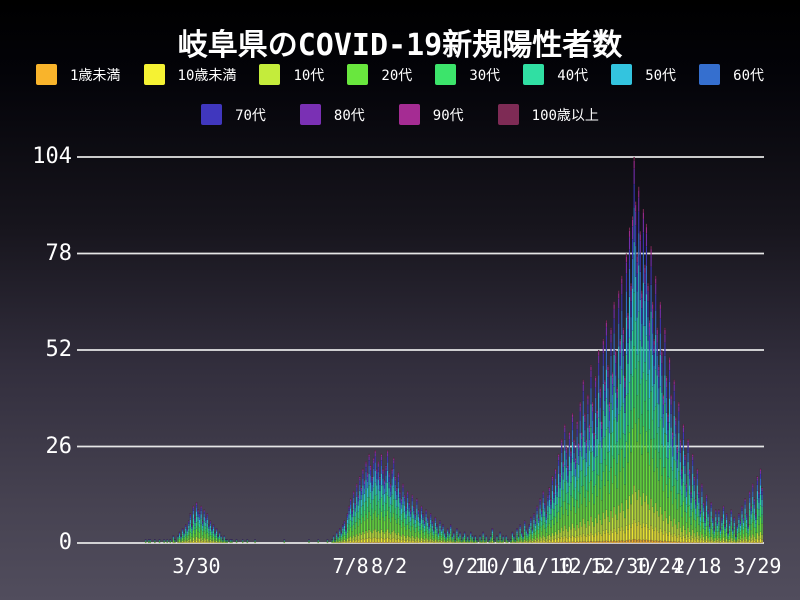 The height and width of the screenshot is (600, 800). I want to click on x-axis-label: 8/2, so click(389, 566).